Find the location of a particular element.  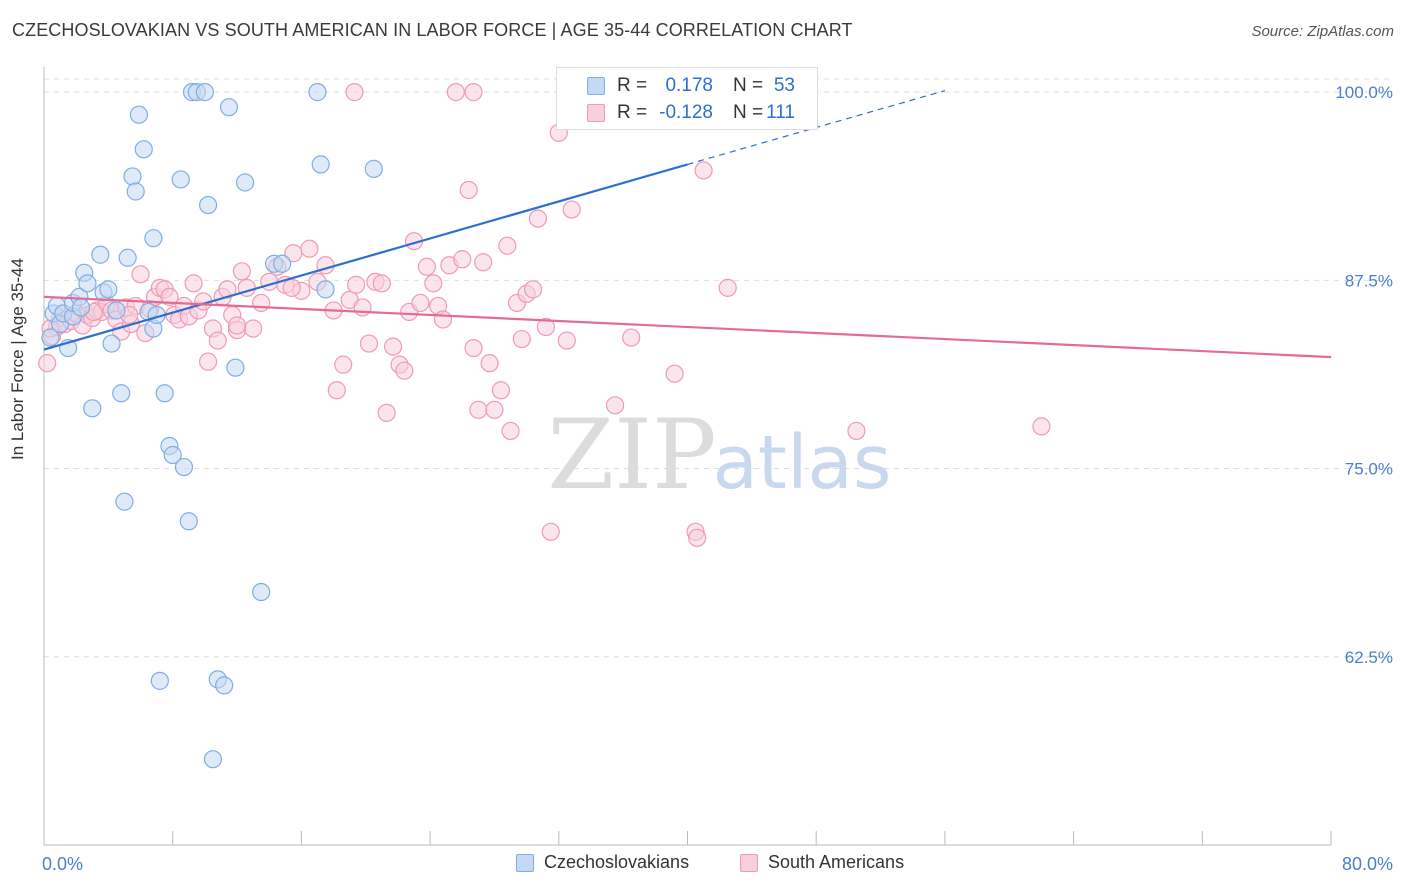

legend-item-czechoslovakians: Czechoslovakians is located at coordinates (602, 862).